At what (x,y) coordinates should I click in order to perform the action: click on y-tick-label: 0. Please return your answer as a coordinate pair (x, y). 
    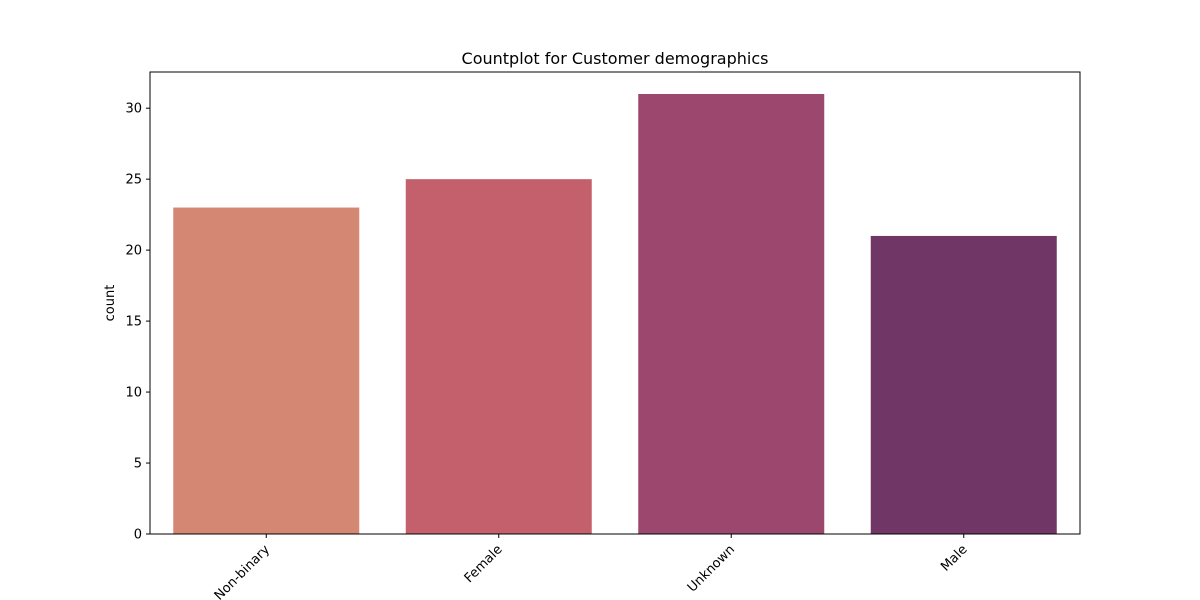
    Looking at the image, I should click on (138, 535).